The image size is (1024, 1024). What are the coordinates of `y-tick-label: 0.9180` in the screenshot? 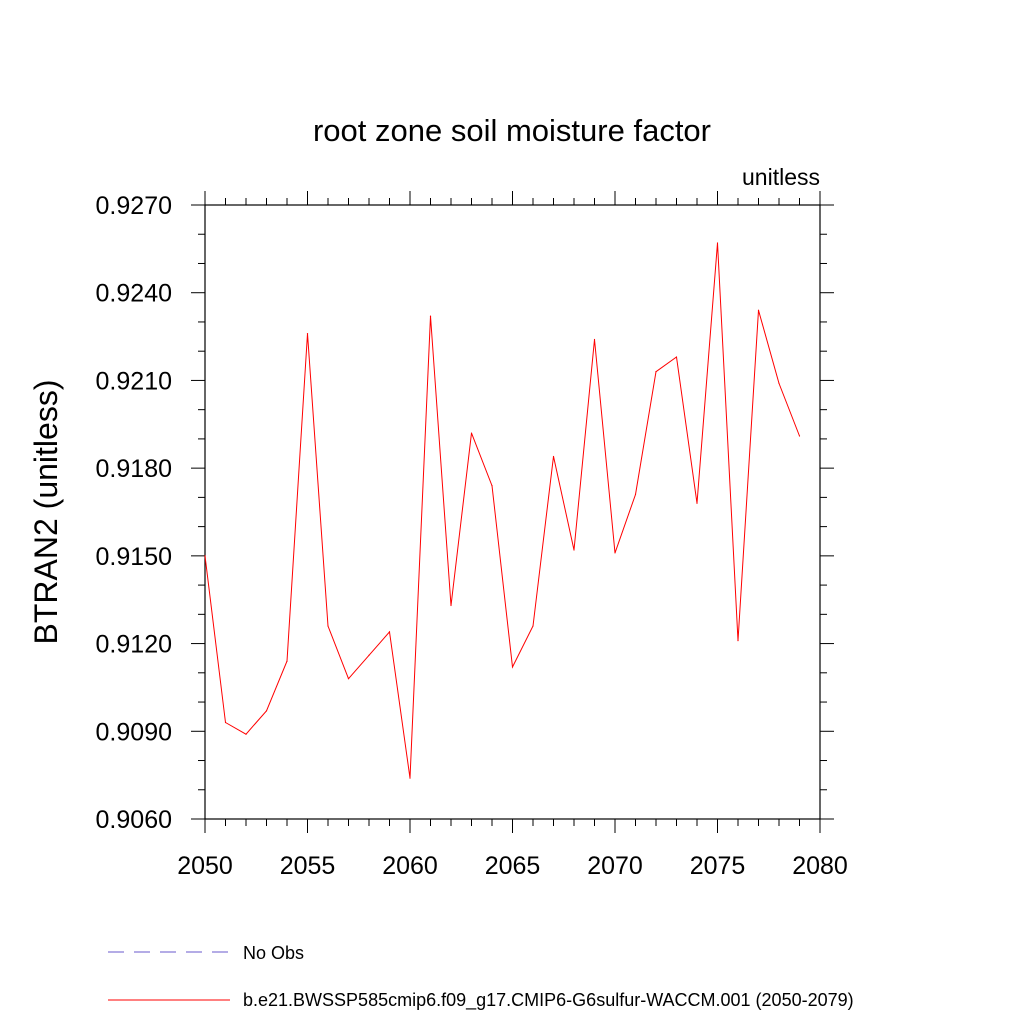 It's located at (134, 469).